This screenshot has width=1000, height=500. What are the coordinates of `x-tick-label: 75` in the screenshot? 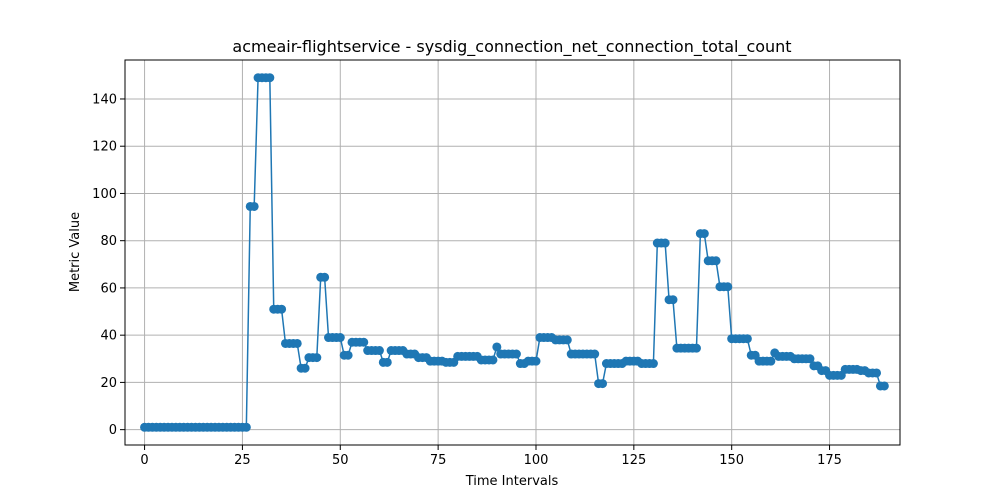 It's located at (438, 460).